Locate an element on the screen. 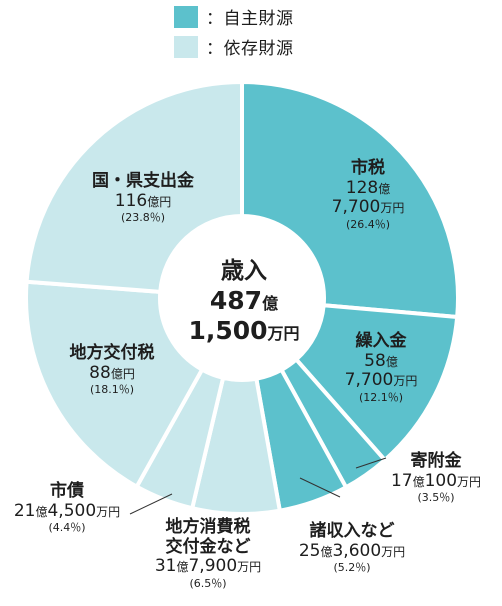 The height and width of the screenshot is (606, 502). center-man: 1,500万円 is located at coordinates (244, 330).